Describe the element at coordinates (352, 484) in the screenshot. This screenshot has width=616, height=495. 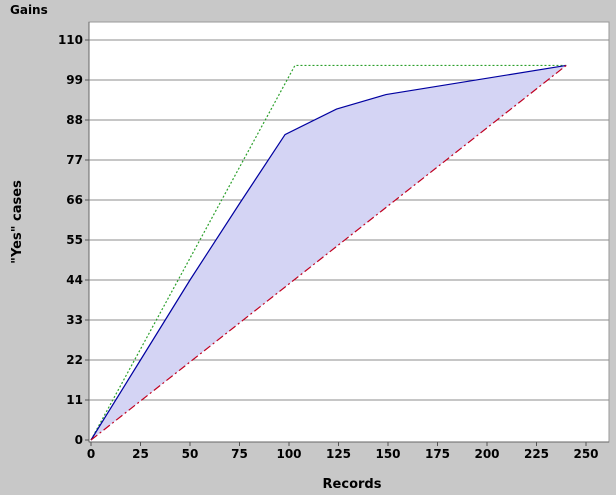
I see `x-axis-label: Records` at that location.